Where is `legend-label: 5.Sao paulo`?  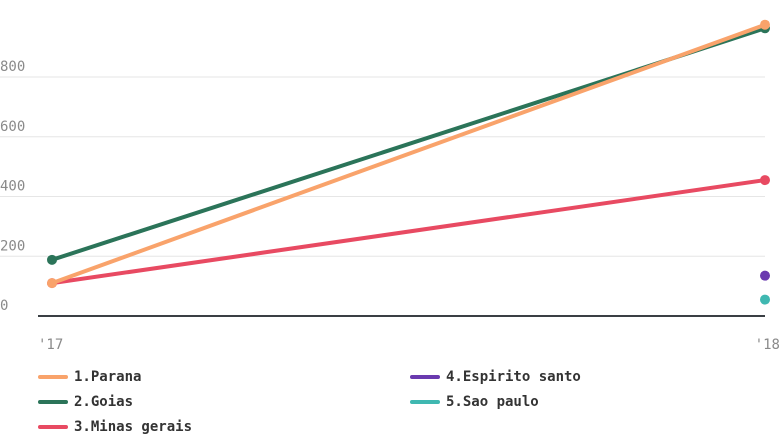
legend-label: 5.Sao paulo is located at coordinates (492, 402).